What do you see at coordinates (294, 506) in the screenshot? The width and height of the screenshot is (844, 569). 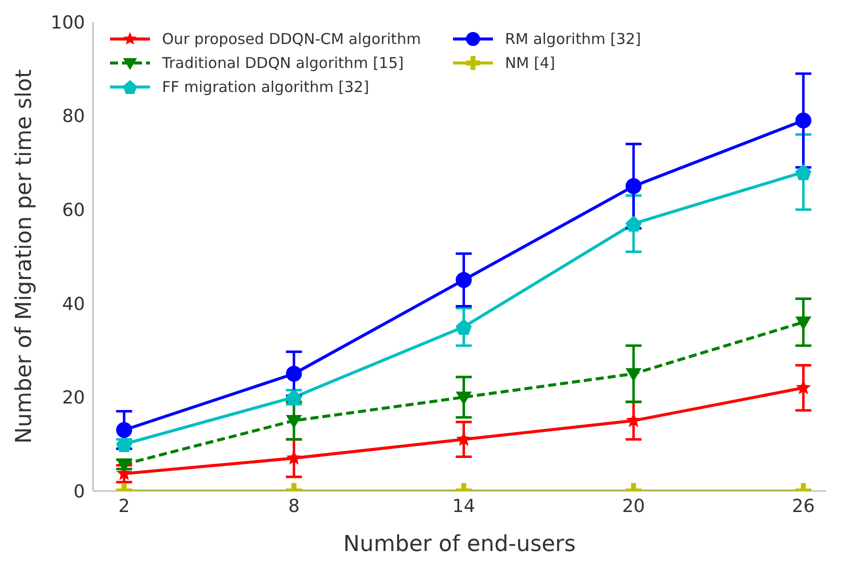 I see `x-tick-label: 8` at bounding box center [294, 506].